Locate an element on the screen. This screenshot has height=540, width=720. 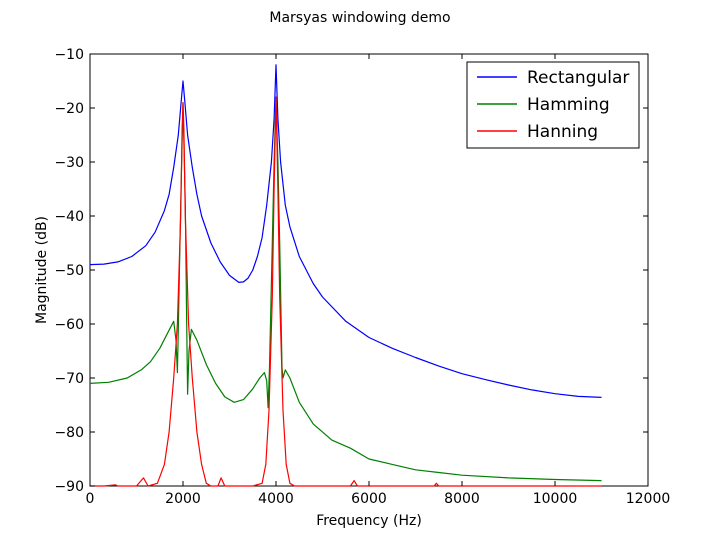
y-axis-label: Magnitude (dB) is located at coordinates (42, 270).